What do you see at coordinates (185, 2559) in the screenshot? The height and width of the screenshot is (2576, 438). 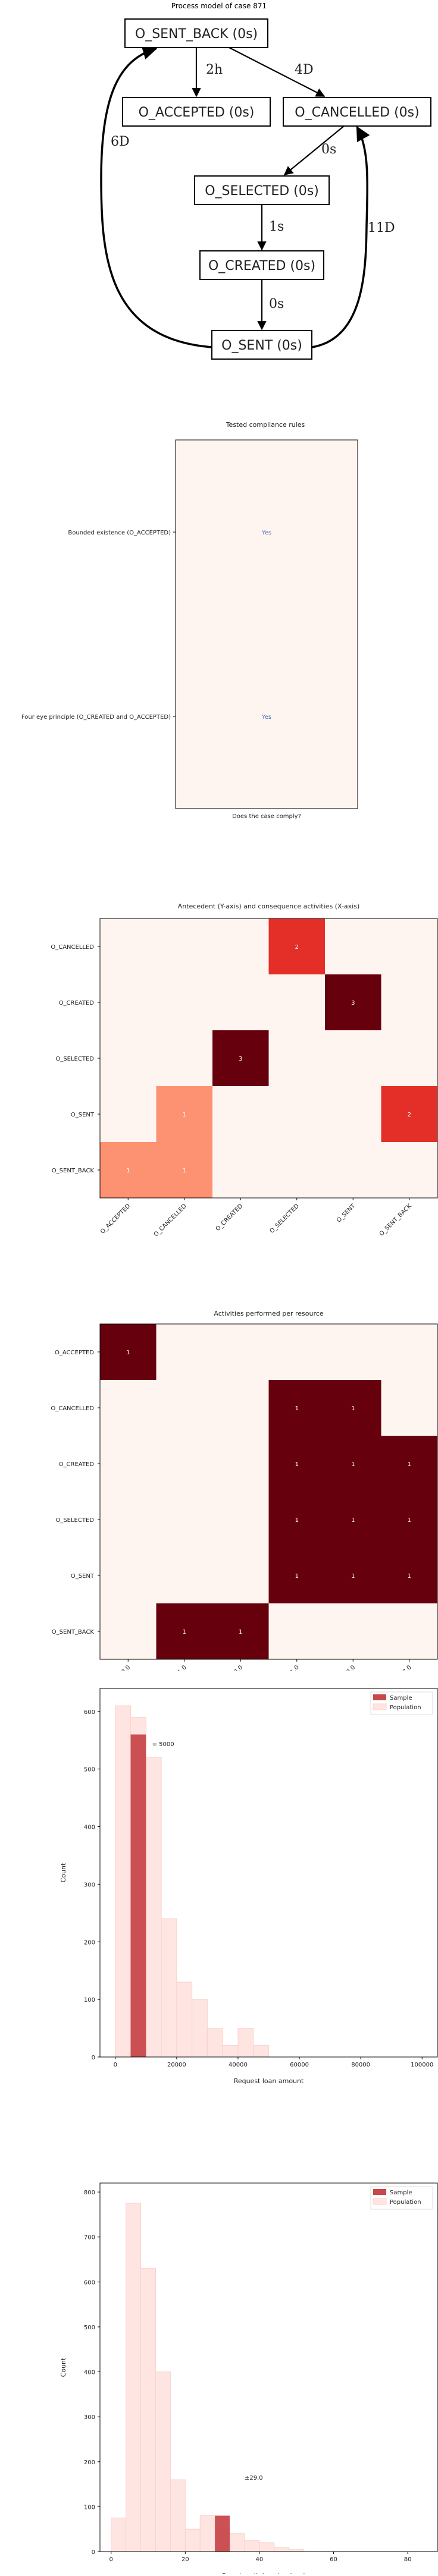 I see `x-tick-label: 20` at bounding box center [185, 2559].